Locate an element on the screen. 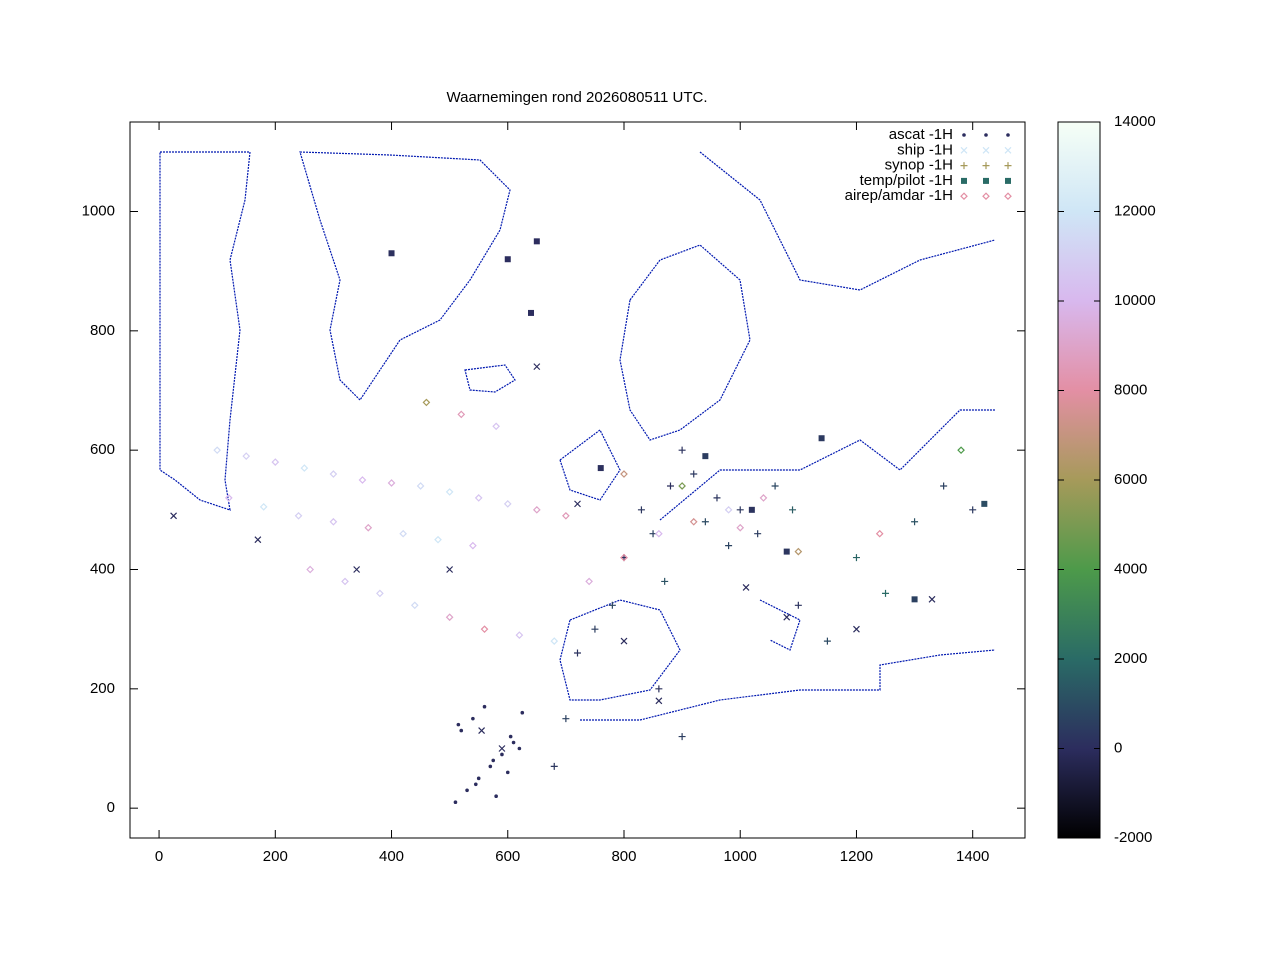 The height and width of the screenshot is (965, 1280). x-tick-label: 800 is located at coordinates (623, 856).